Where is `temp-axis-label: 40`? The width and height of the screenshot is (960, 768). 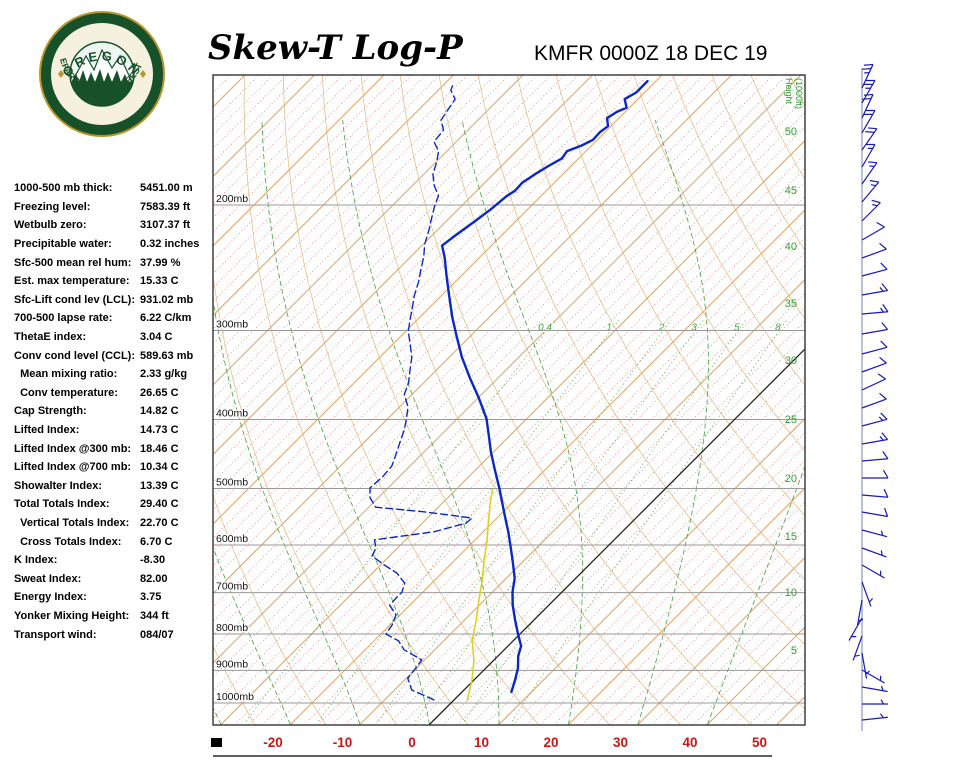
temp-axis-label: 40 is located at coordinates (689, 742).